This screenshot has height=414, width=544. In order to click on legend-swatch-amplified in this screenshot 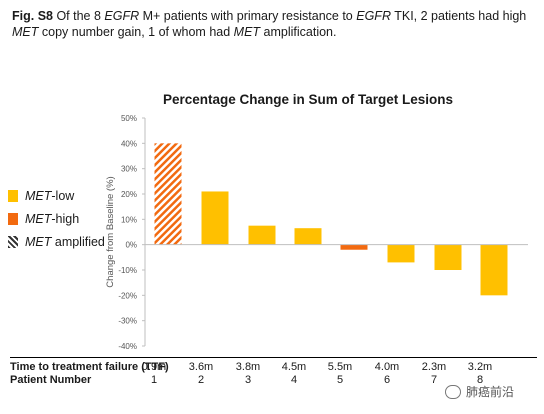, I will do `click(13, 242)`.